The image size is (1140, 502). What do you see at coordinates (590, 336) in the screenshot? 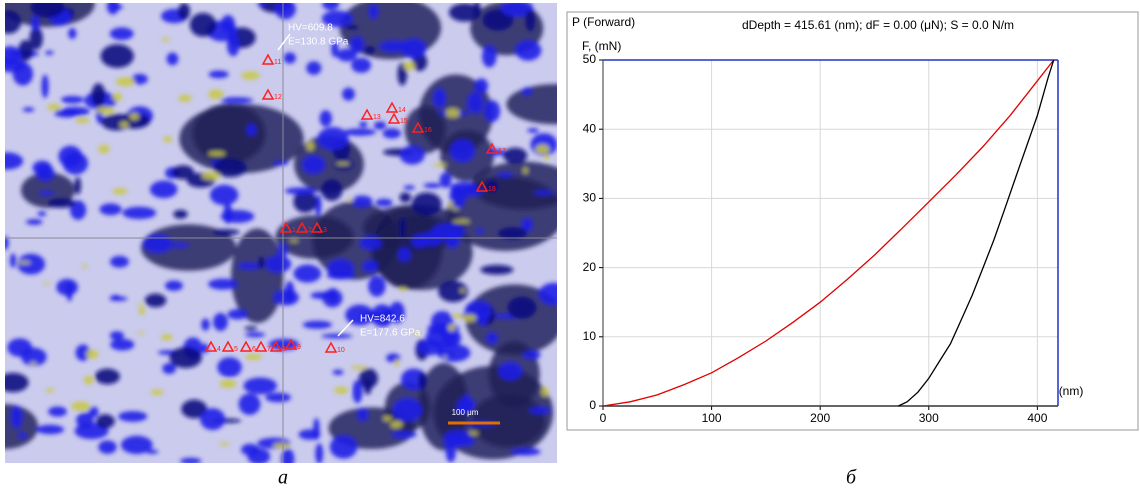
I see `y-tick-label: 10` at bounding box center [590, 336].